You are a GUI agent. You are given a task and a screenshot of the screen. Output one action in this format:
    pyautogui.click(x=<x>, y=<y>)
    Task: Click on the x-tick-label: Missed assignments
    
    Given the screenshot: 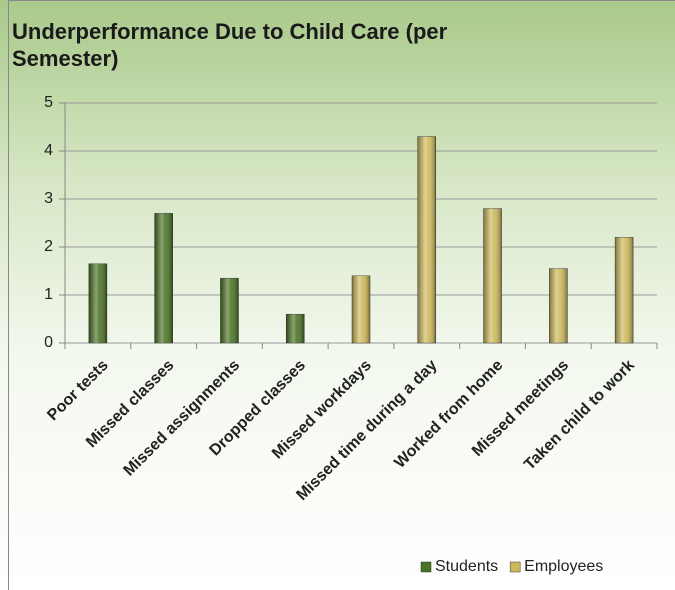 What is the action you would take?
    pyautogui.click(x=182, y=418)
    